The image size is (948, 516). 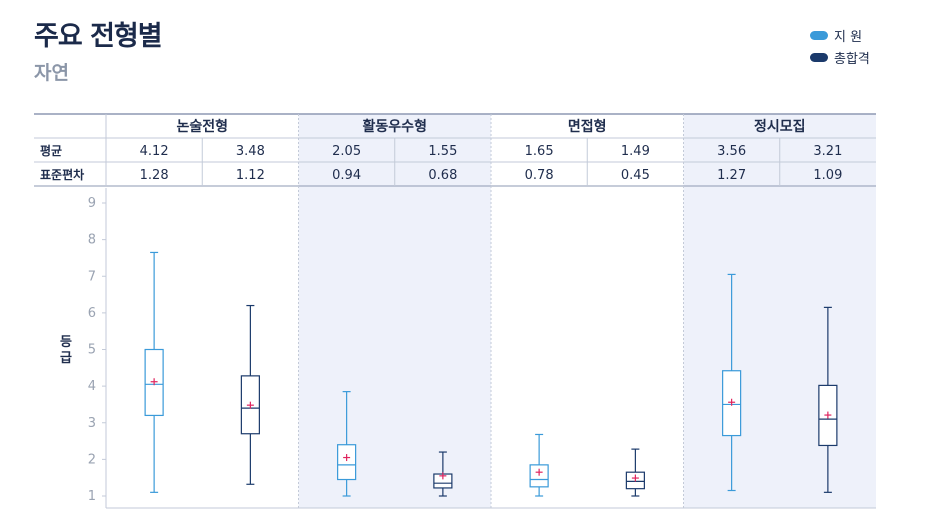 I want to click on sd-value-cell: 1.09, so click(x=827, y=175).